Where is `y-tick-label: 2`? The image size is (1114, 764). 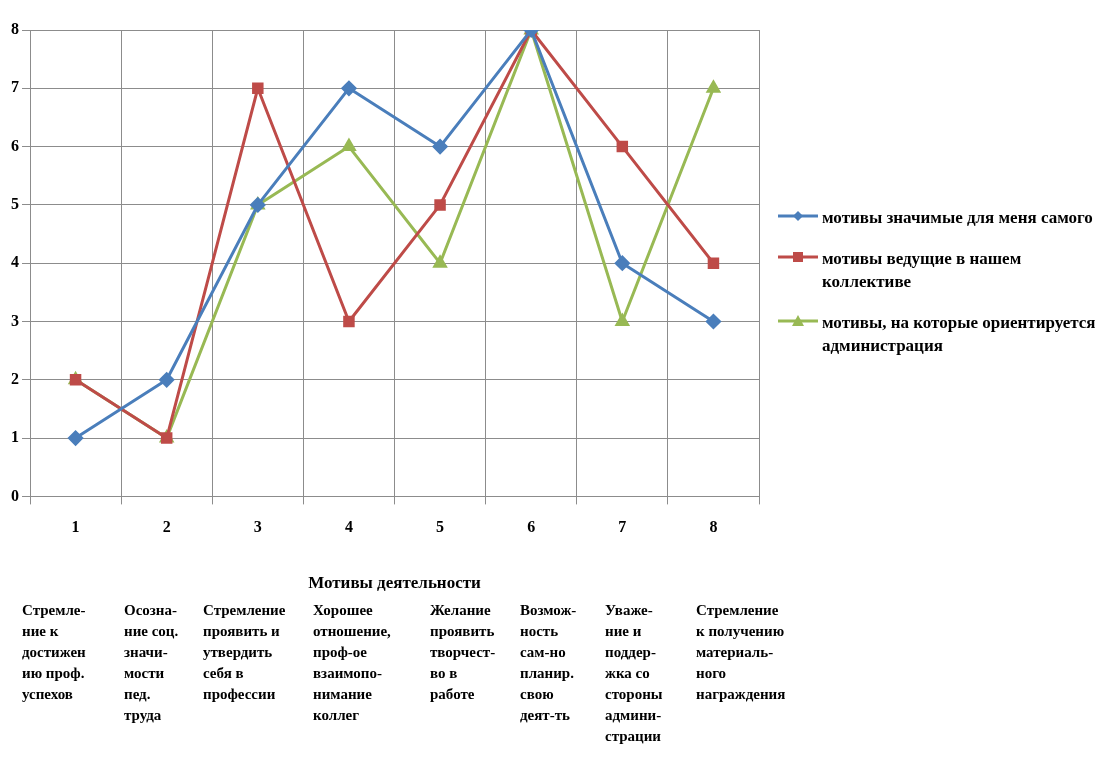 y-tick-label: 2 is located at coordinates (15, 378).